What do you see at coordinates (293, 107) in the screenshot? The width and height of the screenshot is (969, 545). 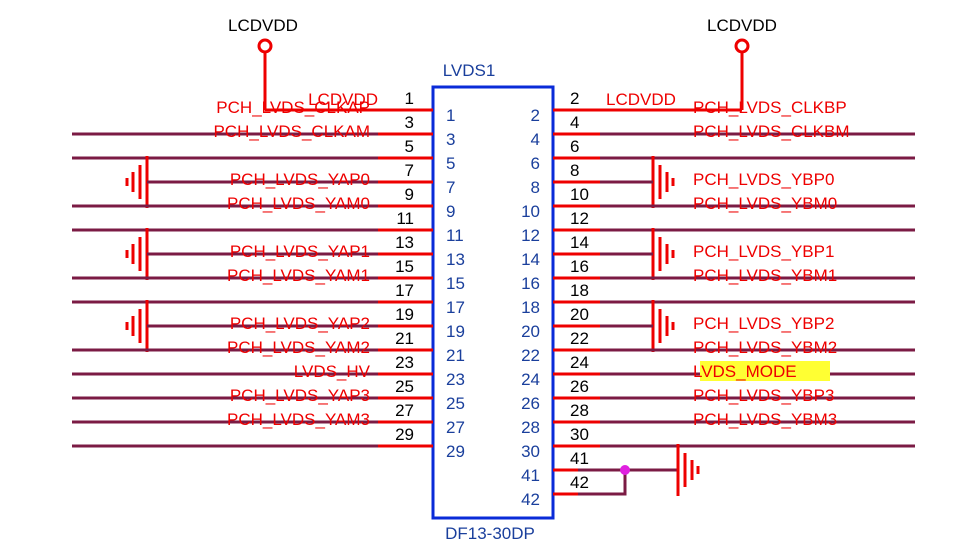 I see `net-label: PCH_LVDS_CLKAP` at bounding box center [293, 107].